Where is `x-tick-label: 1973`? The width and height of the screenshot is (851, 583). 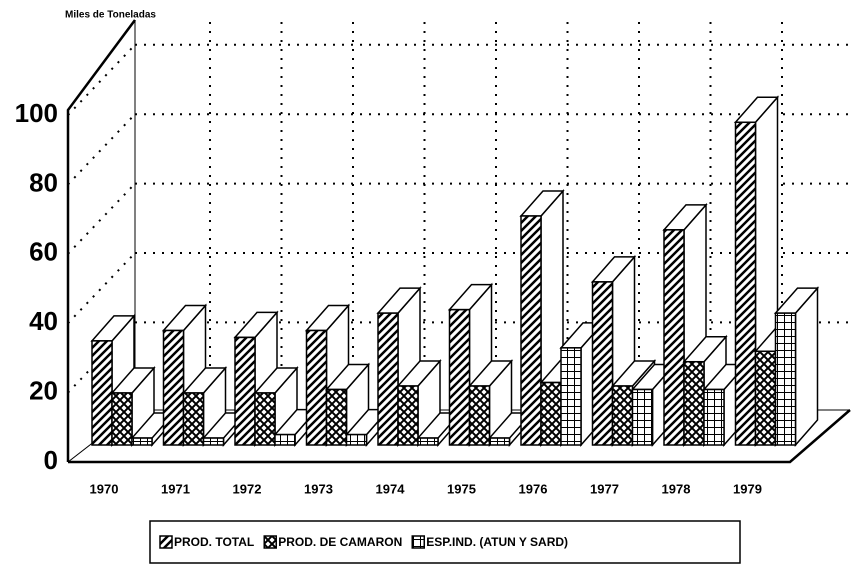
x-tick-label: 1973 is located at coordinates (318, 488).